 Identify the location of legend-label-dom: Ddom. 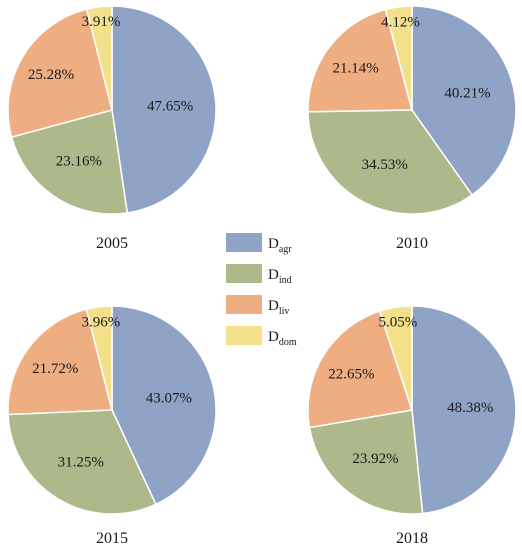
(282, 338).